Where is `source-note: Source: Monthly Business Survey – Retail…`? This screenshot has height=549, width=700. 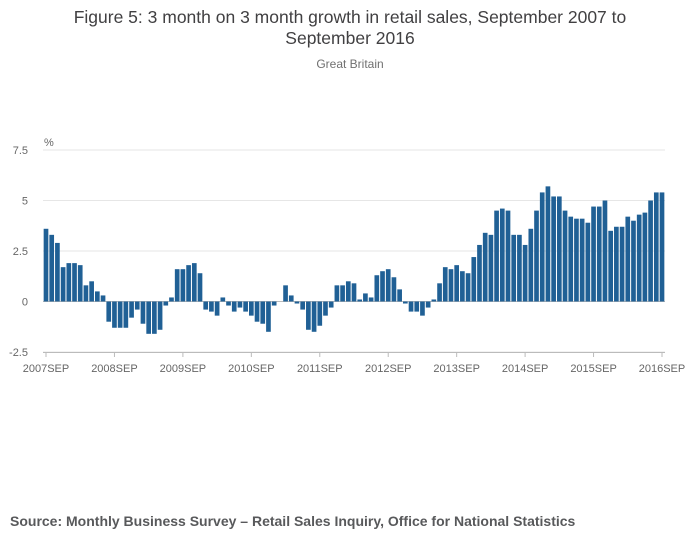 source-note: Source: Monthly Business Survey – Retail… is located at coordinates (293, 521).